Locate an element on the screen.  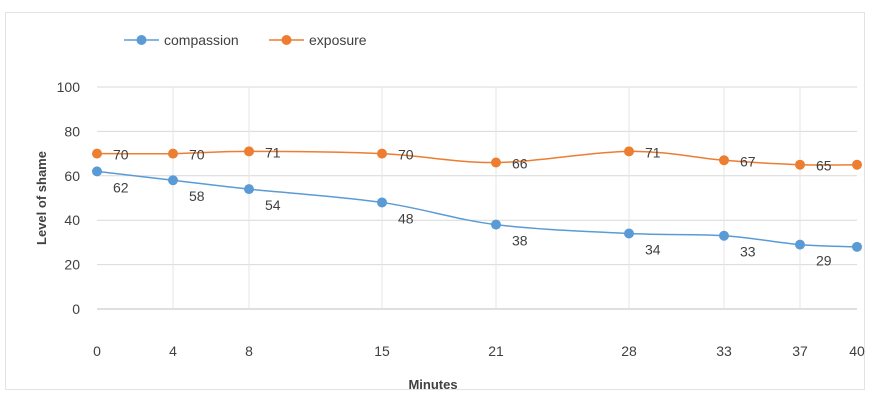
legend-label-exposure: exposure is located at coordinates (338, 40).